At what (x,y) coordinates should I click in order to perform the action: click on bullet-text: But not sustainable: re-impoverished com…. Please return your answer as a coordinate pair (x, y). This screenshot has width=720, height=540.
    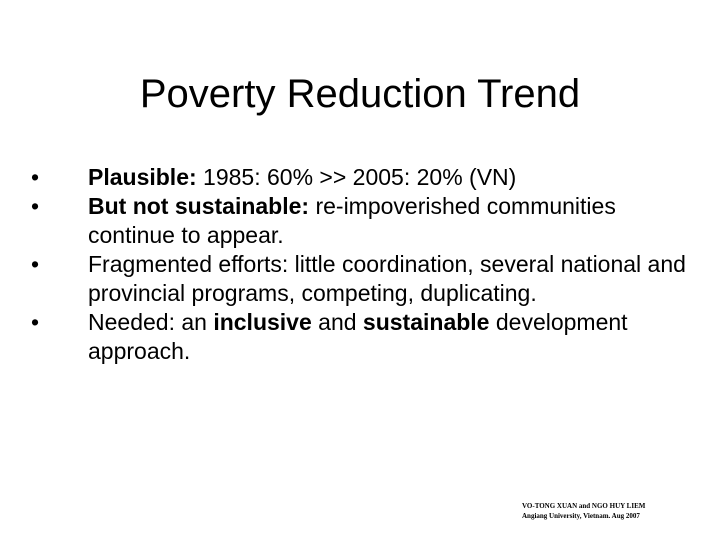
    Looking at the image, I should click on (397, 221).